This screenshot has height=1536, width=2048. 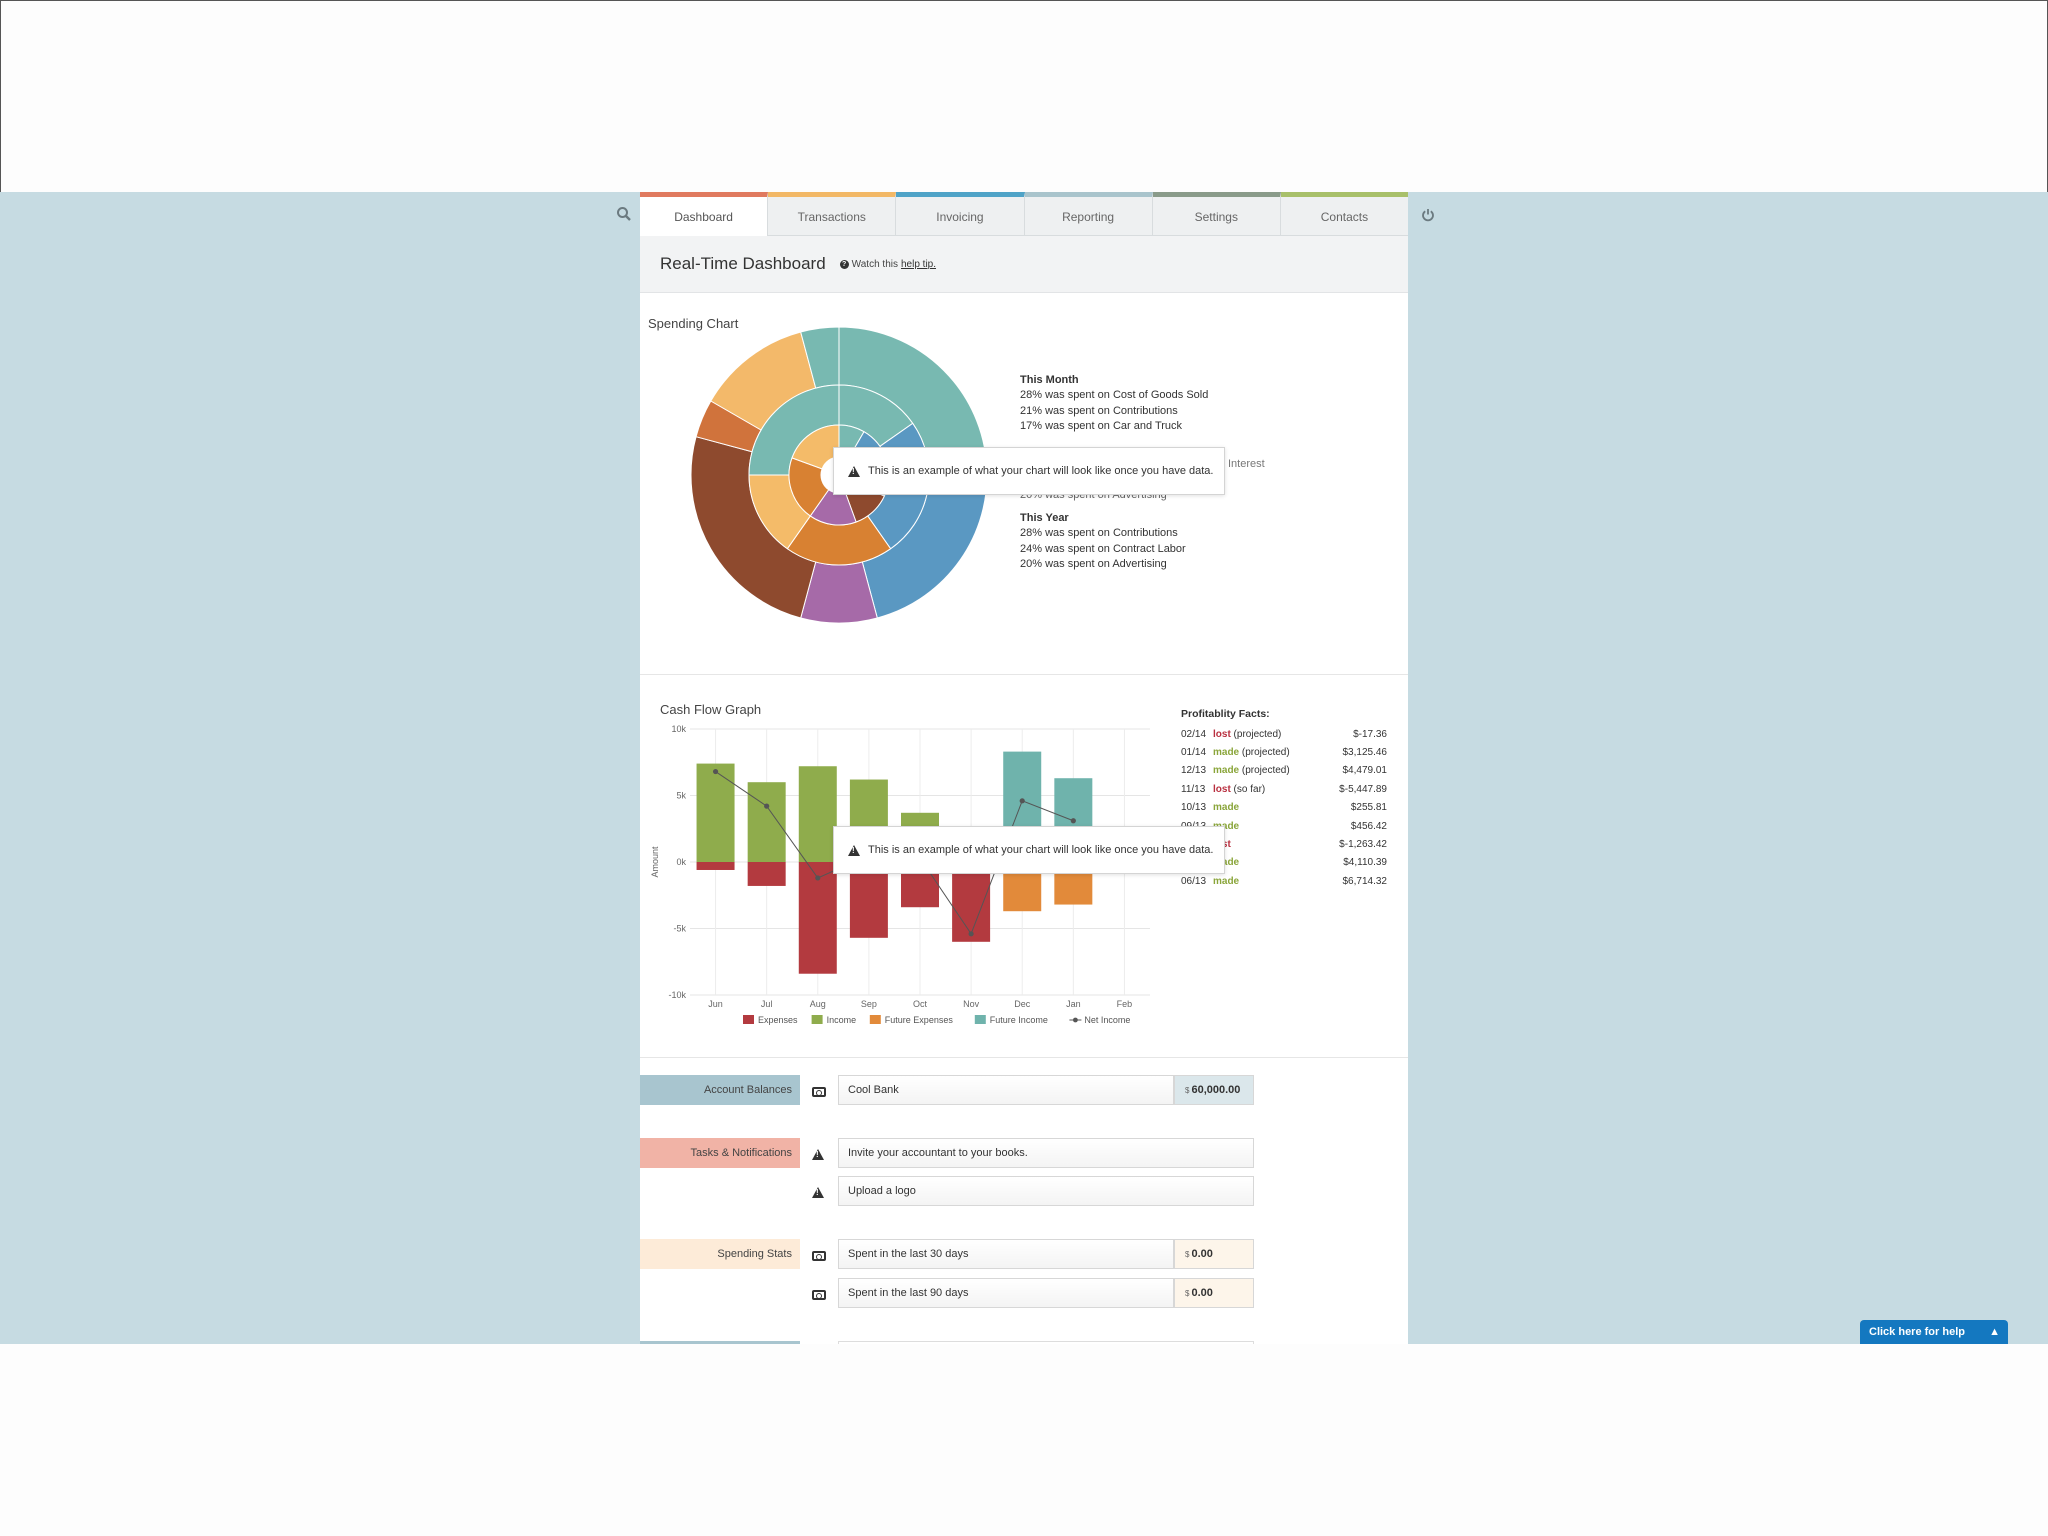 I want to click on sunburst-inner-segment, so click(x=815, y=447).